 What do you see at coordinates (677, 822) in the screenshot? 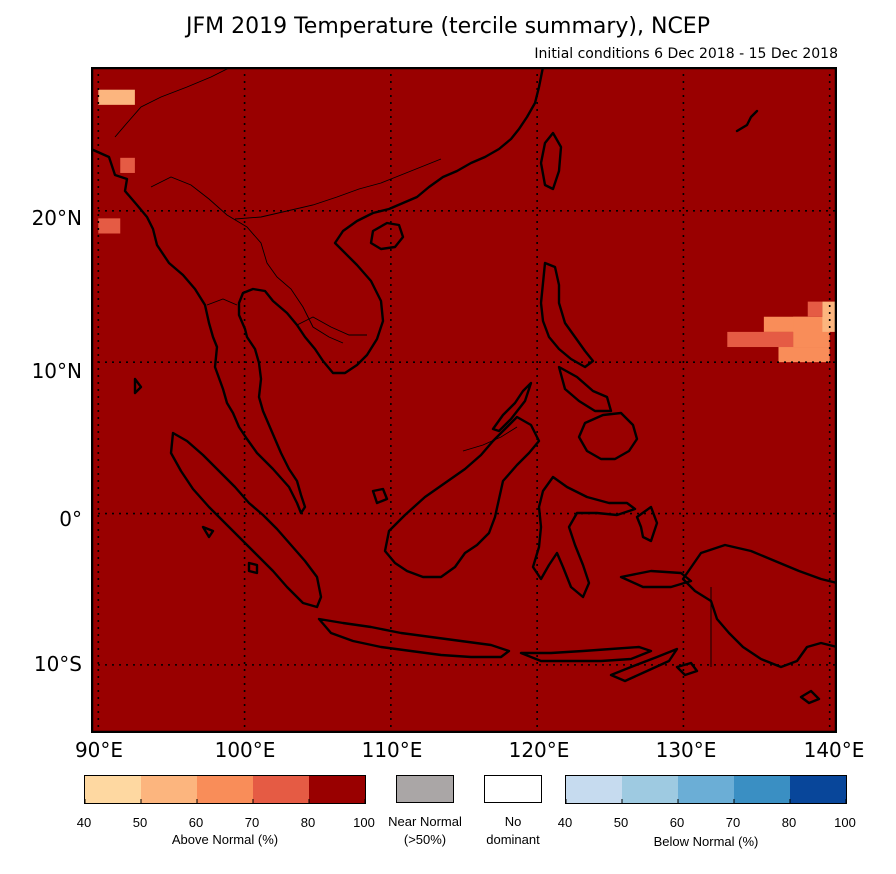
I see `below-tick: 60` at bounding box center [677, 822].